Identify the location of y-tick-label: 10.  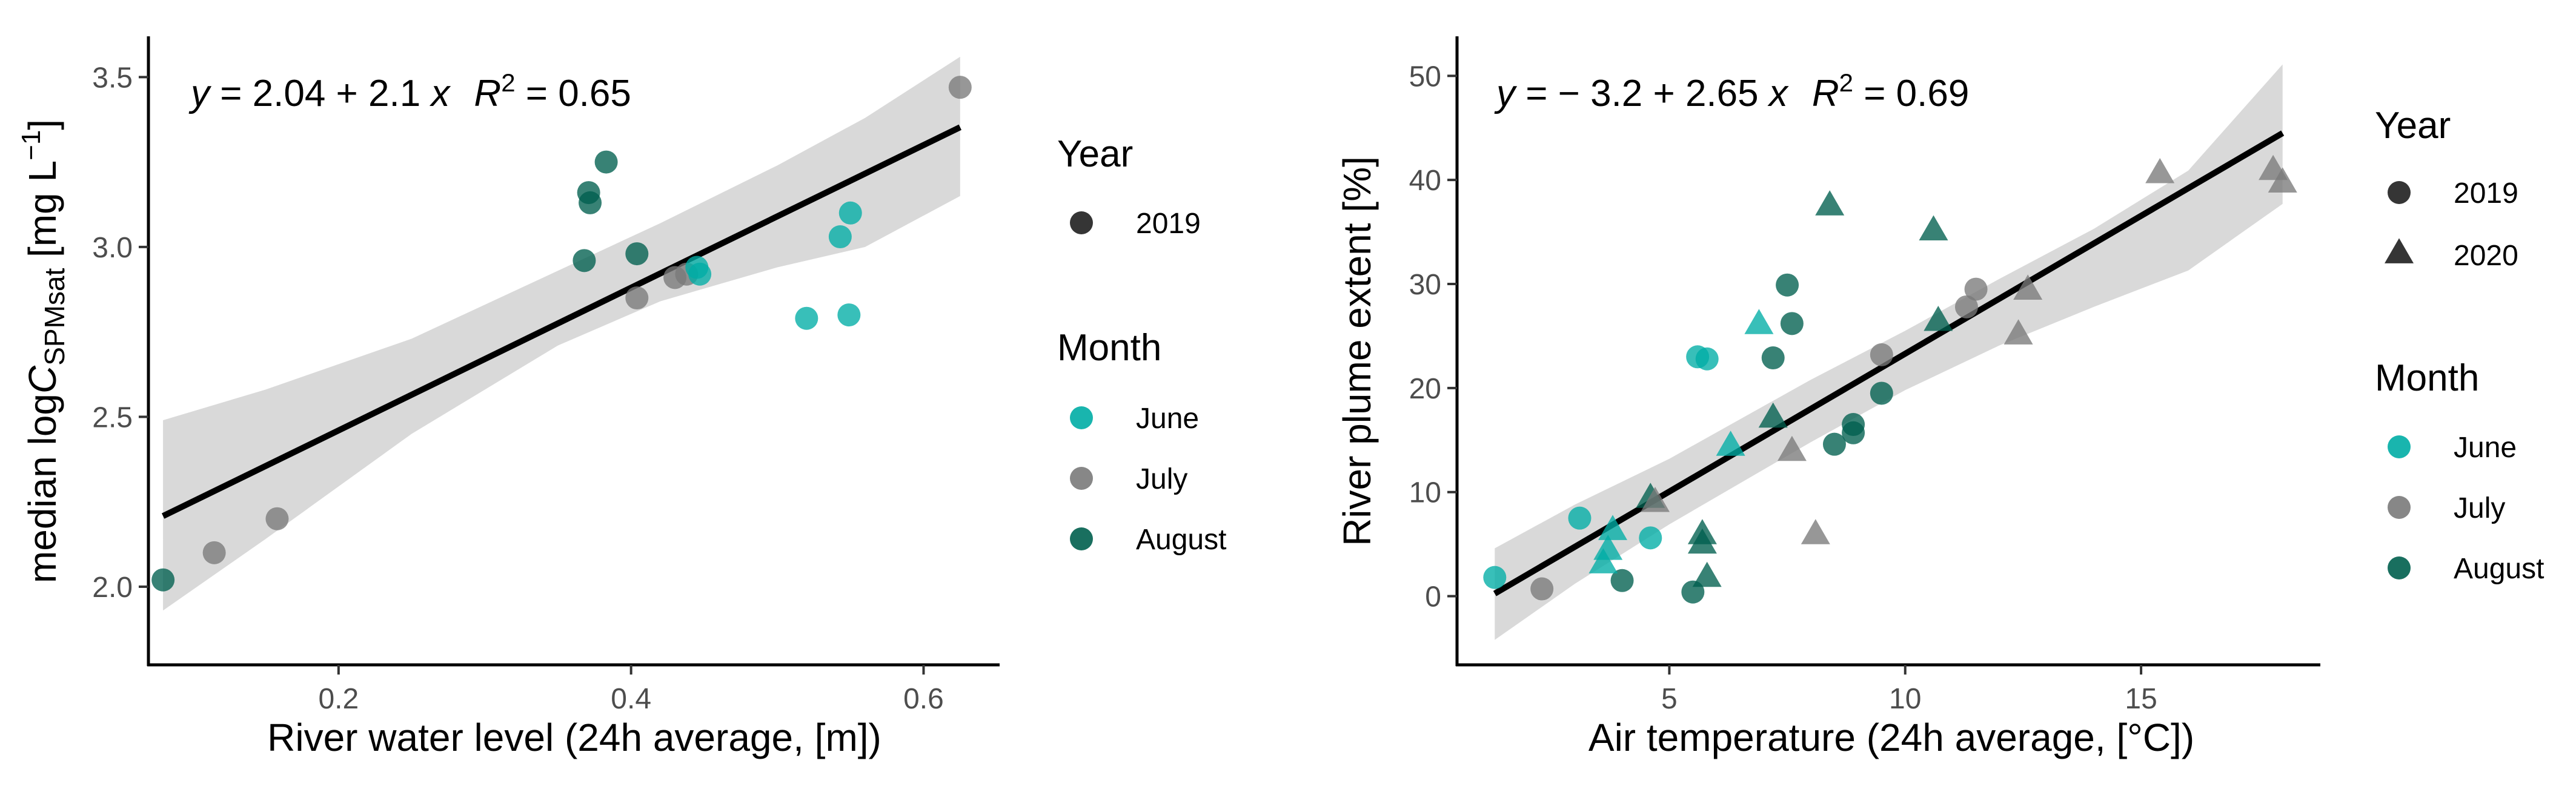
(1425, 493).